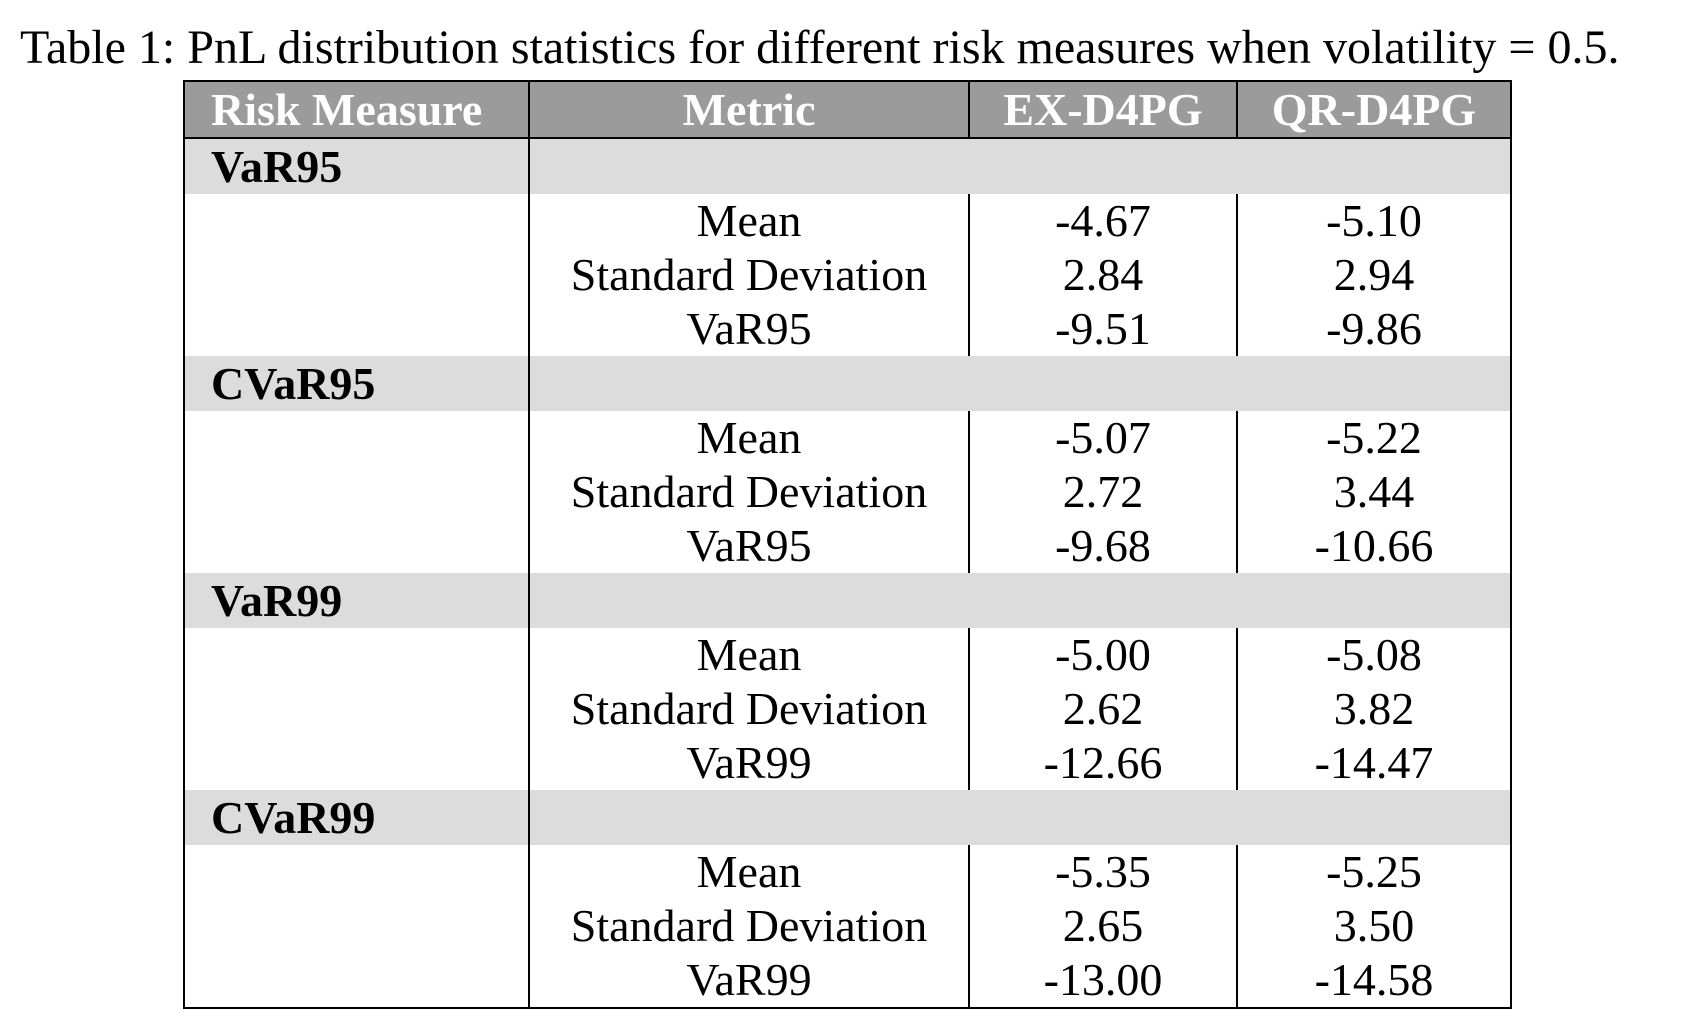 The image size is (1691, 1026). I want to click on group-row: VaR99, so click(847, 600).